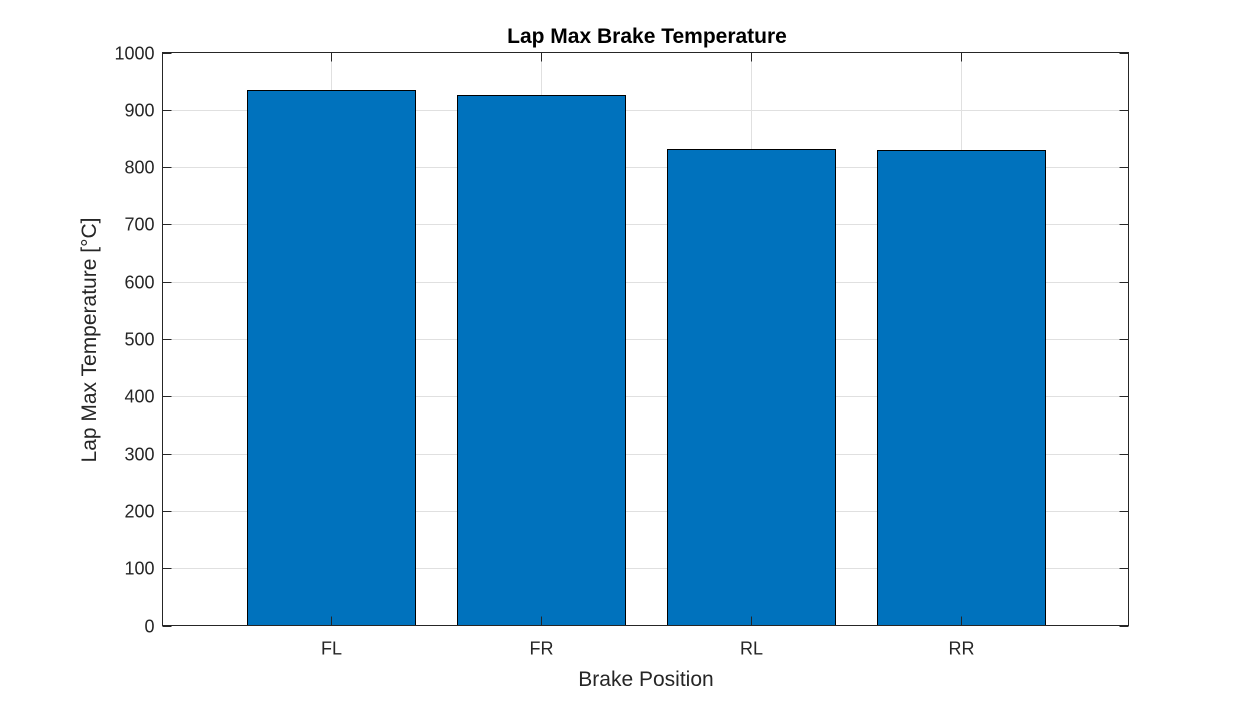 Image resolution: width=1250 pixels, height=708 pixels. I want to click on y-tick-label: 600, so click(139, 283).